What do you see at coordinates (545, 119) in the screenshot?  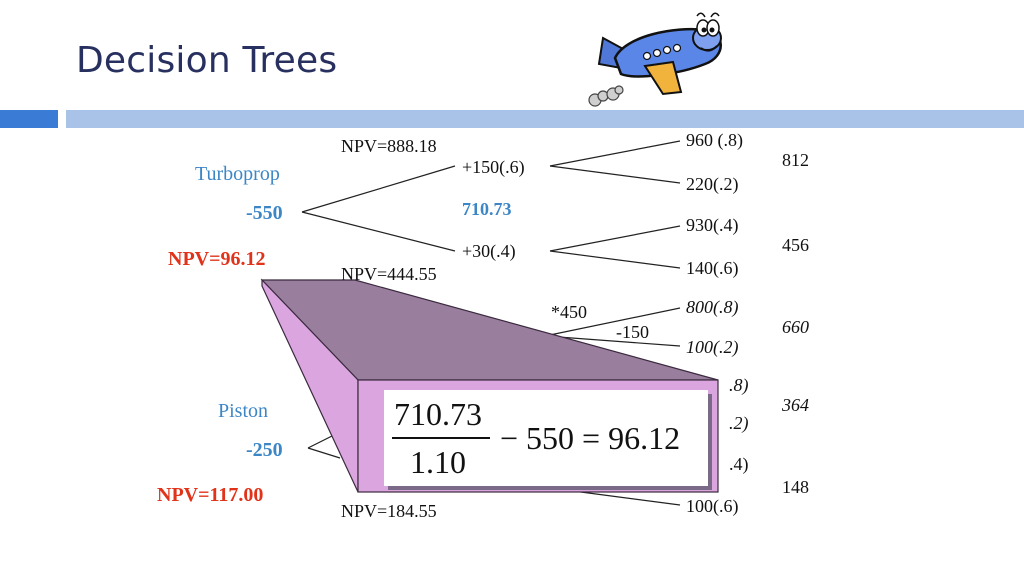 I see `header-bar` at bounding box center [545, 119].